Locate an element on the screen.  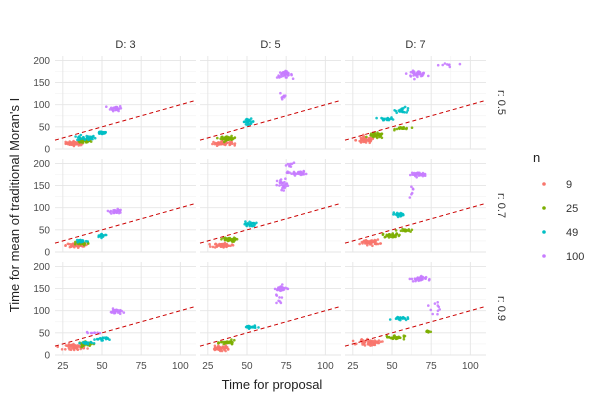
y-tick-label: 150 is located at coordinates (41, 83).